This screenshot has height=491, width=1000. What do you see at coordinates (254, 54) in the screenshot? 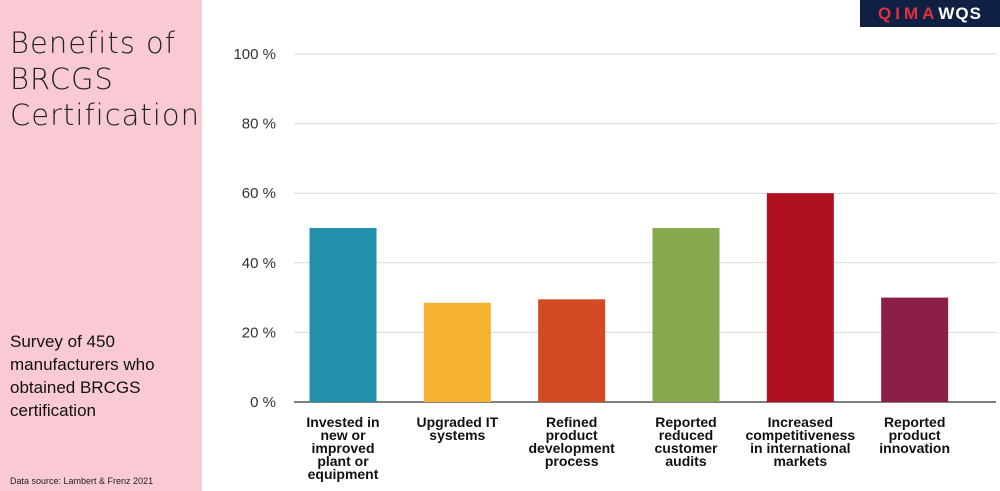
I see `y-tick-label: 100 %` at bounding box center [254, 54].